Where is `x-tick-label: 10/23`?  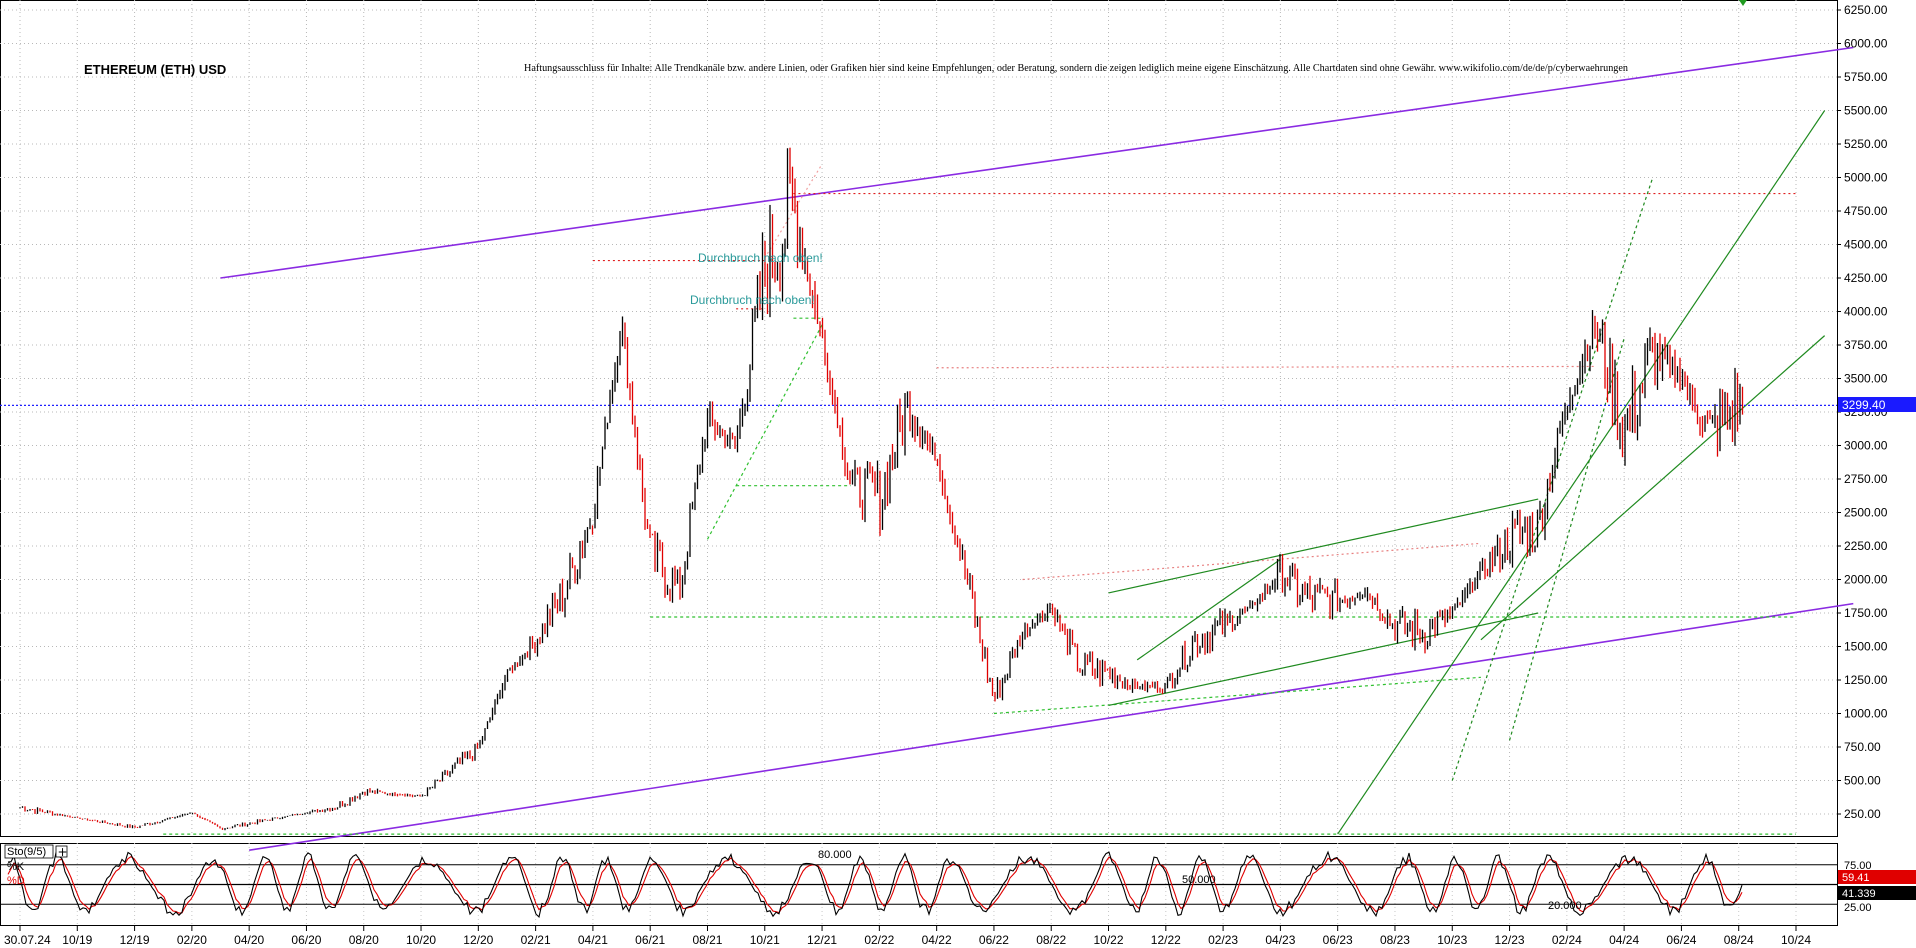
x-tick-label: 10/23 is located at coordinates (1452, 940).